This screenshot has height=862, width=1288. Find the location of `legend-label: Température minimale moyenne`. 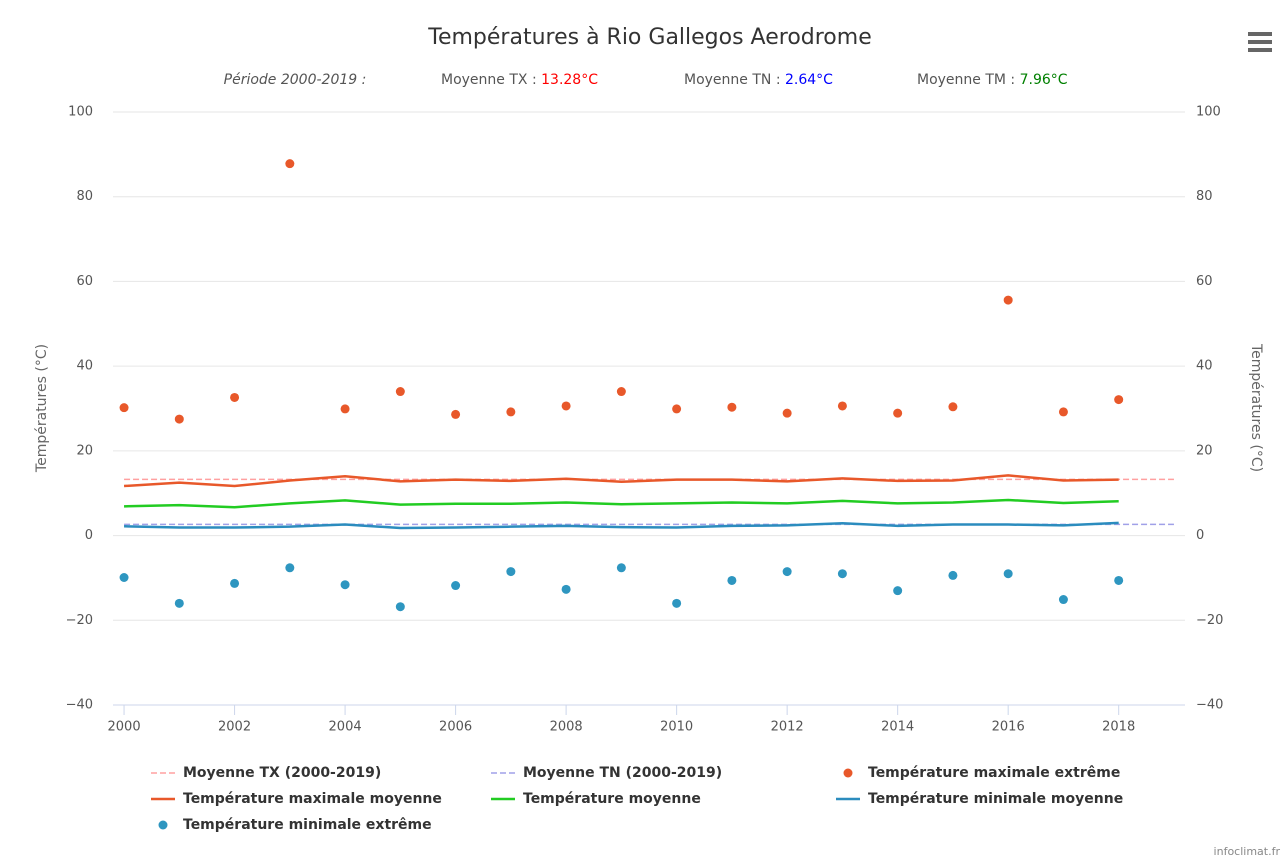

legend-label: Température minimale moyenne is located at coordinates (995, 799).